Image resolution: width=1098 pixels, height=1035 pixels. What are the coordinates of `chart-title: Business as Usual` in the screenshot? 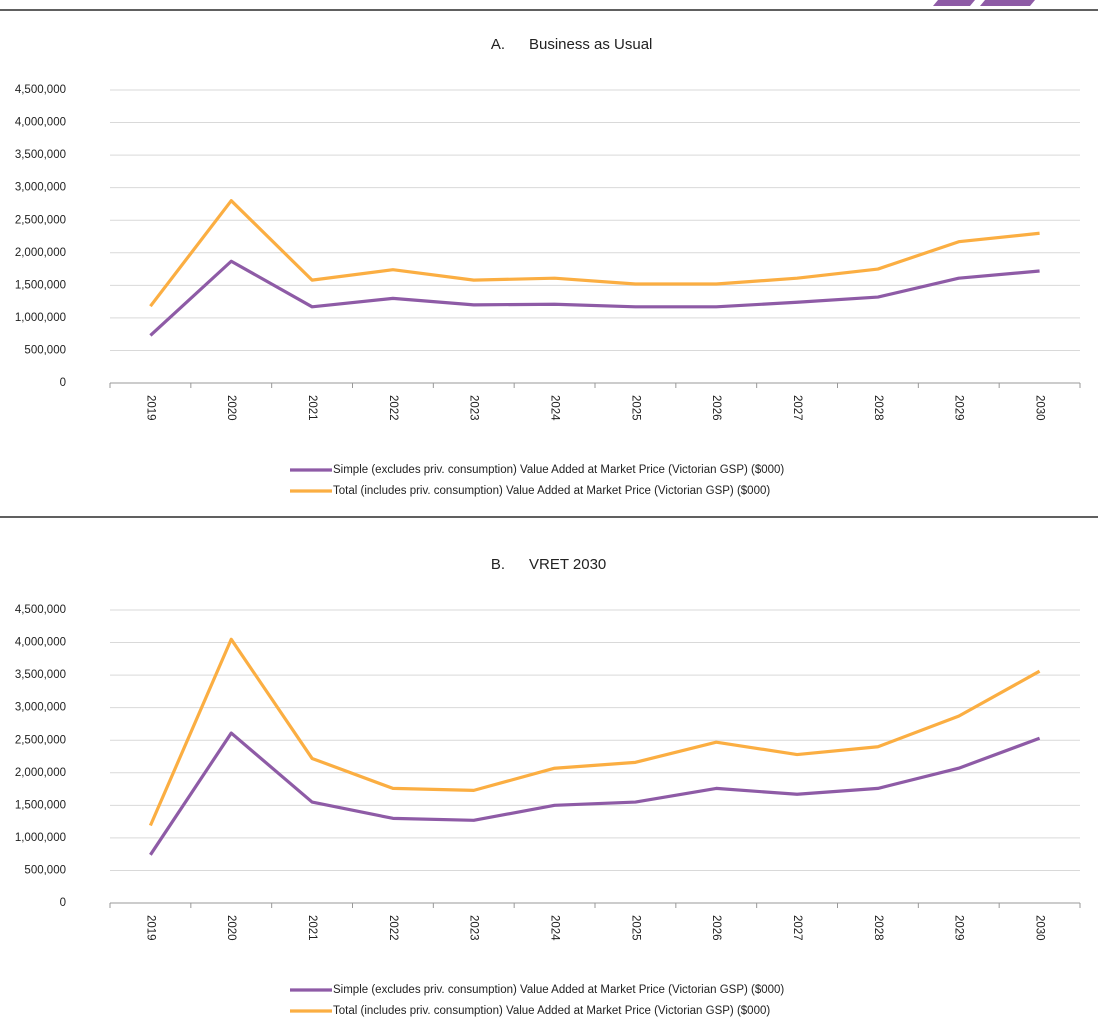 It's located at (590, 44).